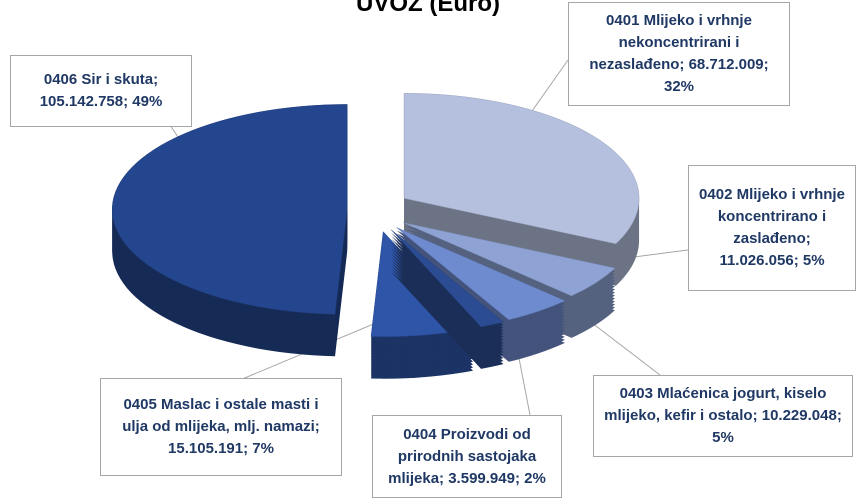 Image resolution: width=856 pixels, height=498 pixels. Describe the element at coordinates (679, 86) in the screenshot. I see `label-part: 32%` at that location.